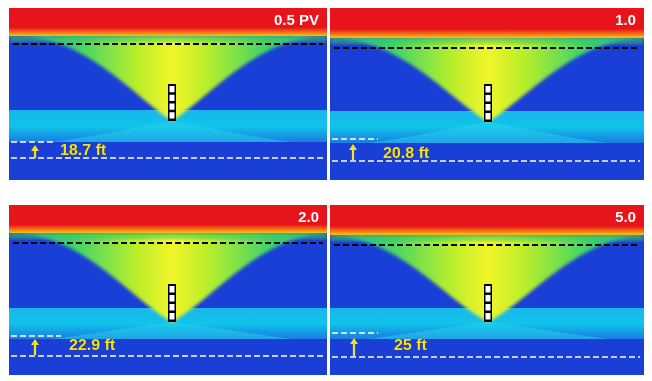 Image resolution: width=652 pixels, height=381 pixels. Describe the element at coordinates (625, 217) in the screenshot. I see `pore-volume-label: 5.0` at that location.